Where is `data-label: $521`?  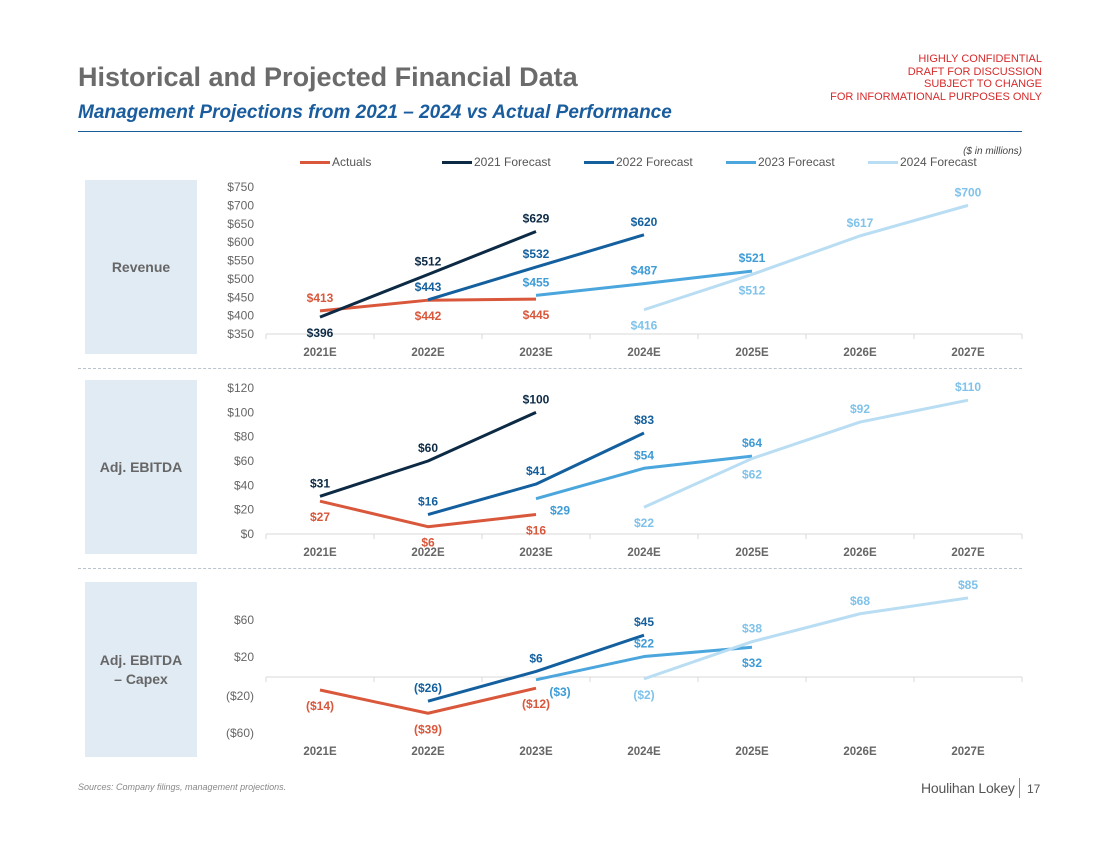
data-label: $521 is located at coordinates (752, 258).